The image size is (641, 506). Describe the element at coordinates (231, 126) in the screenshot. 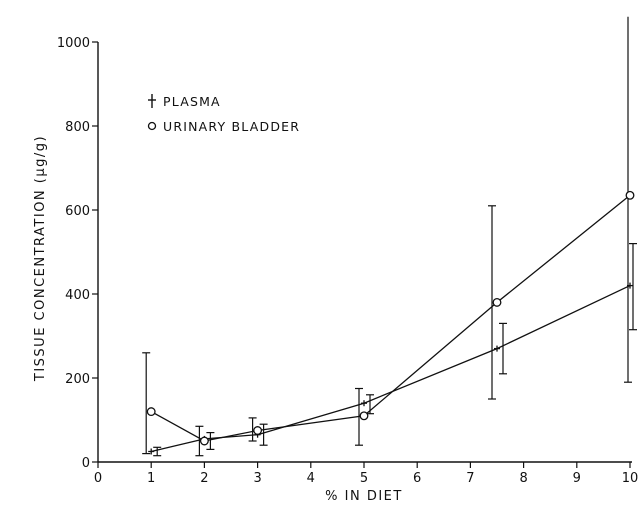

I see `legend-label-urinary-bladder: URINARY BLADDER` at that location.